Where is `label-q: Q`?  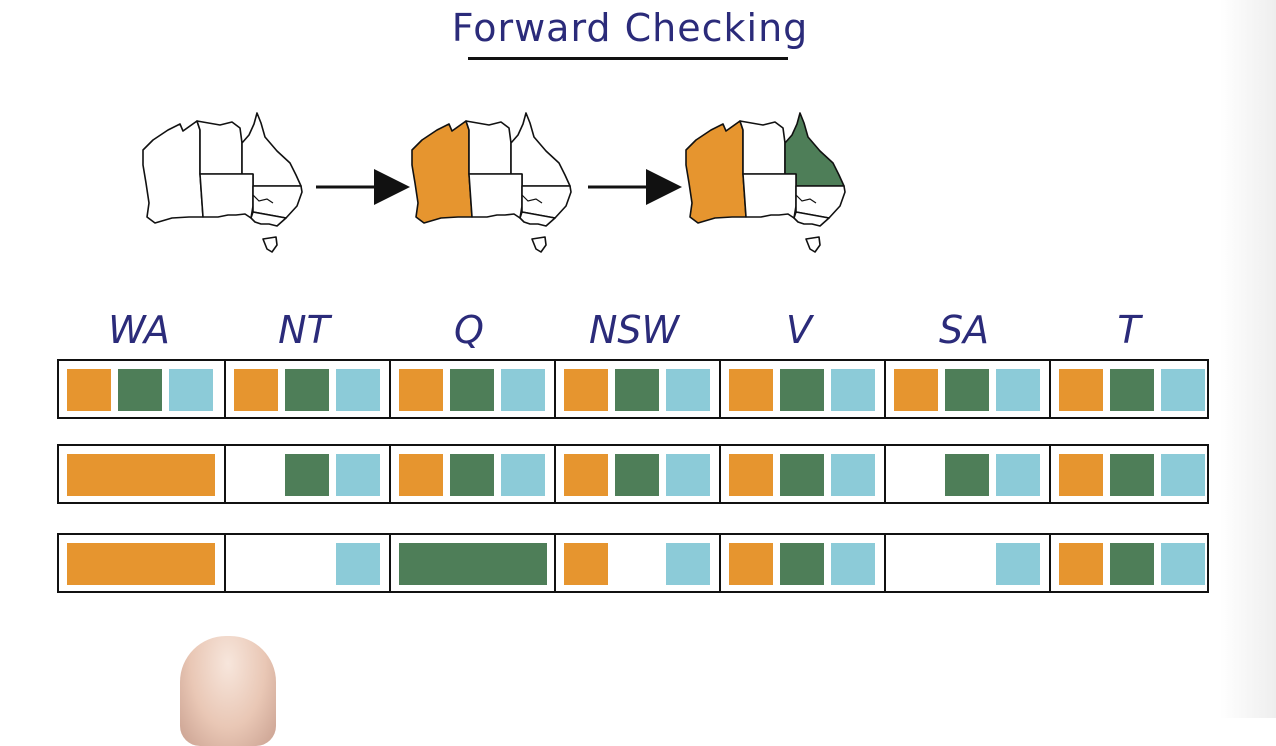 label-q: Q is located at coordinates (469, 330).